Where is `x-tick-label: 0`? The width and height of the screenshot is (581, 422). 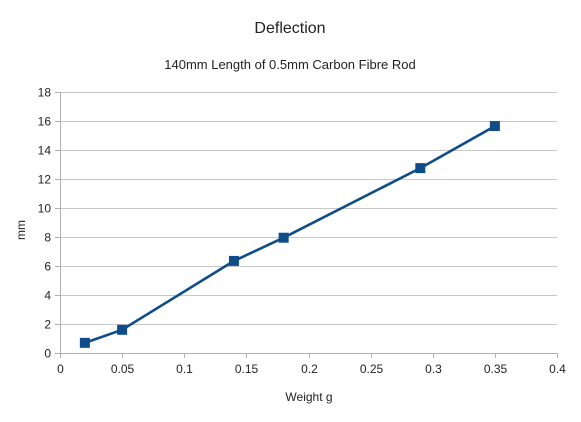
x-tick-label: 0 is located at coordinates (60, 369).